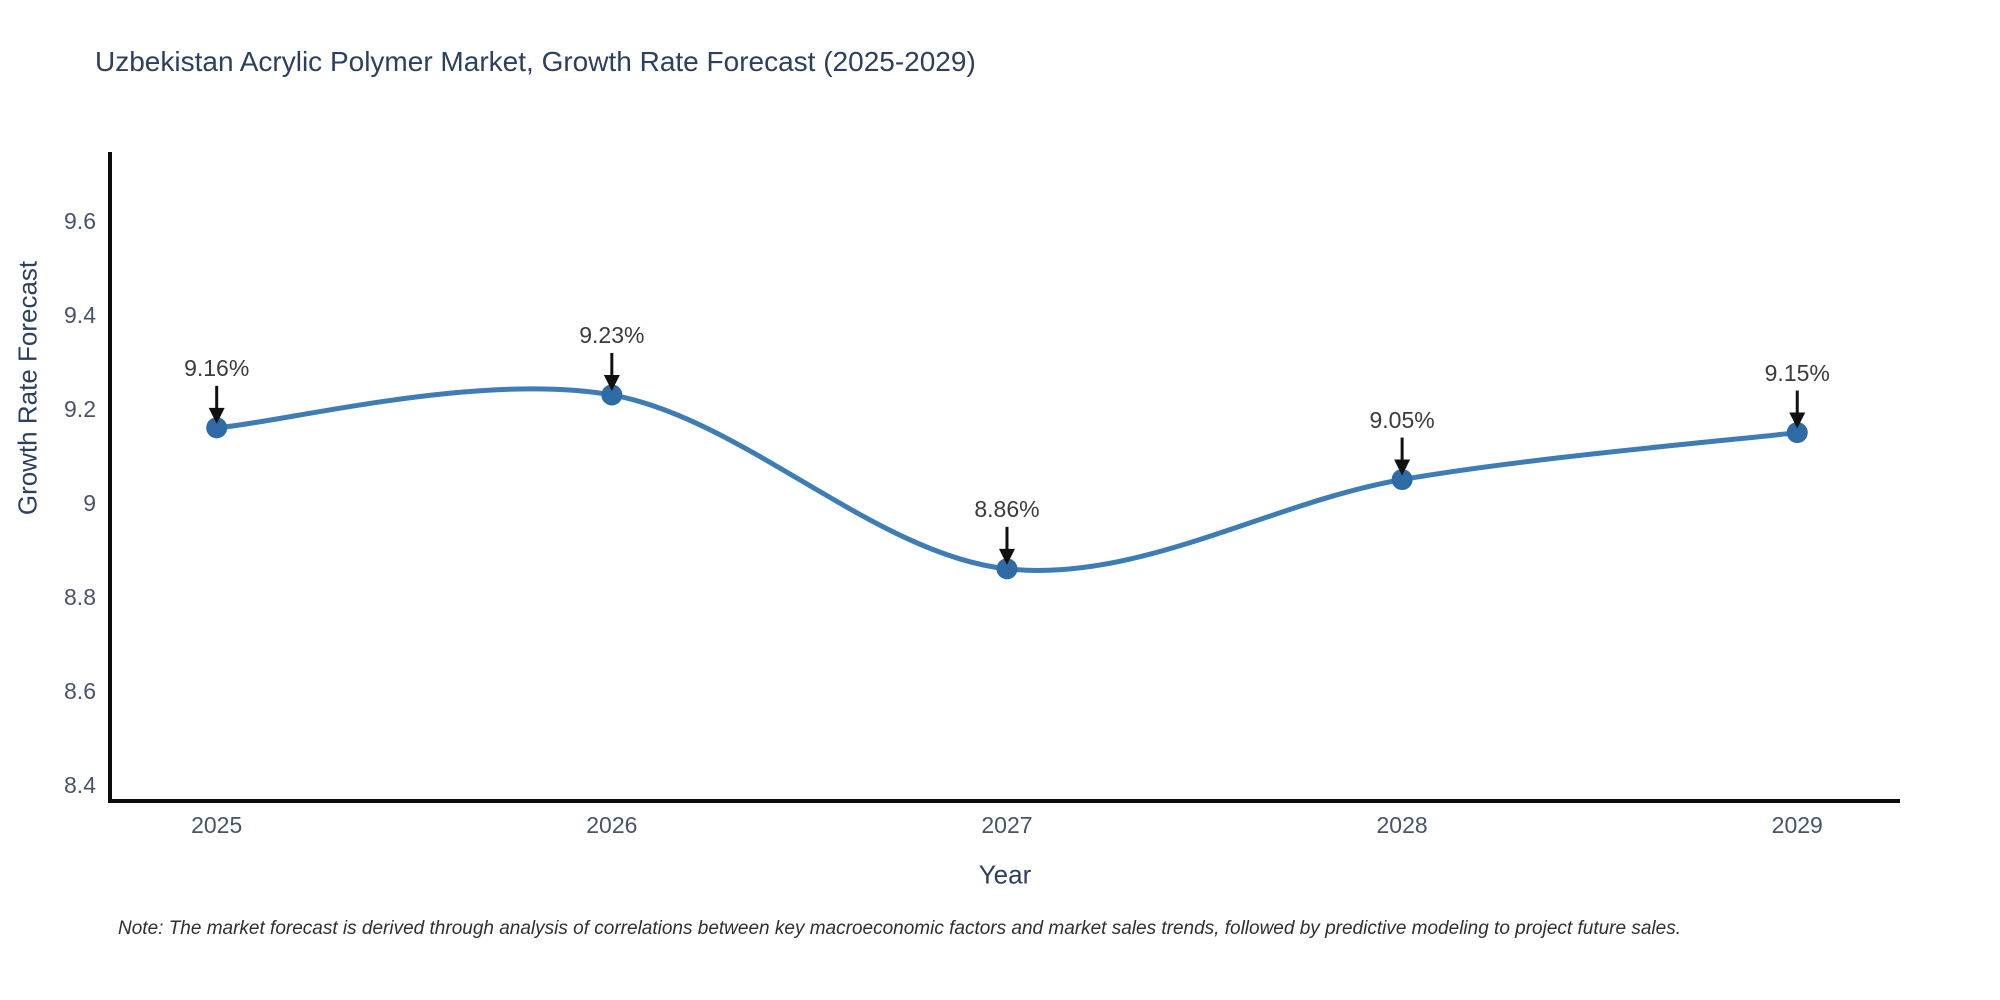  What do you see at coordinates (612, 334) in the screenshot?
I see `point-value-label: 9.23%` at bounding box center [612, 334].